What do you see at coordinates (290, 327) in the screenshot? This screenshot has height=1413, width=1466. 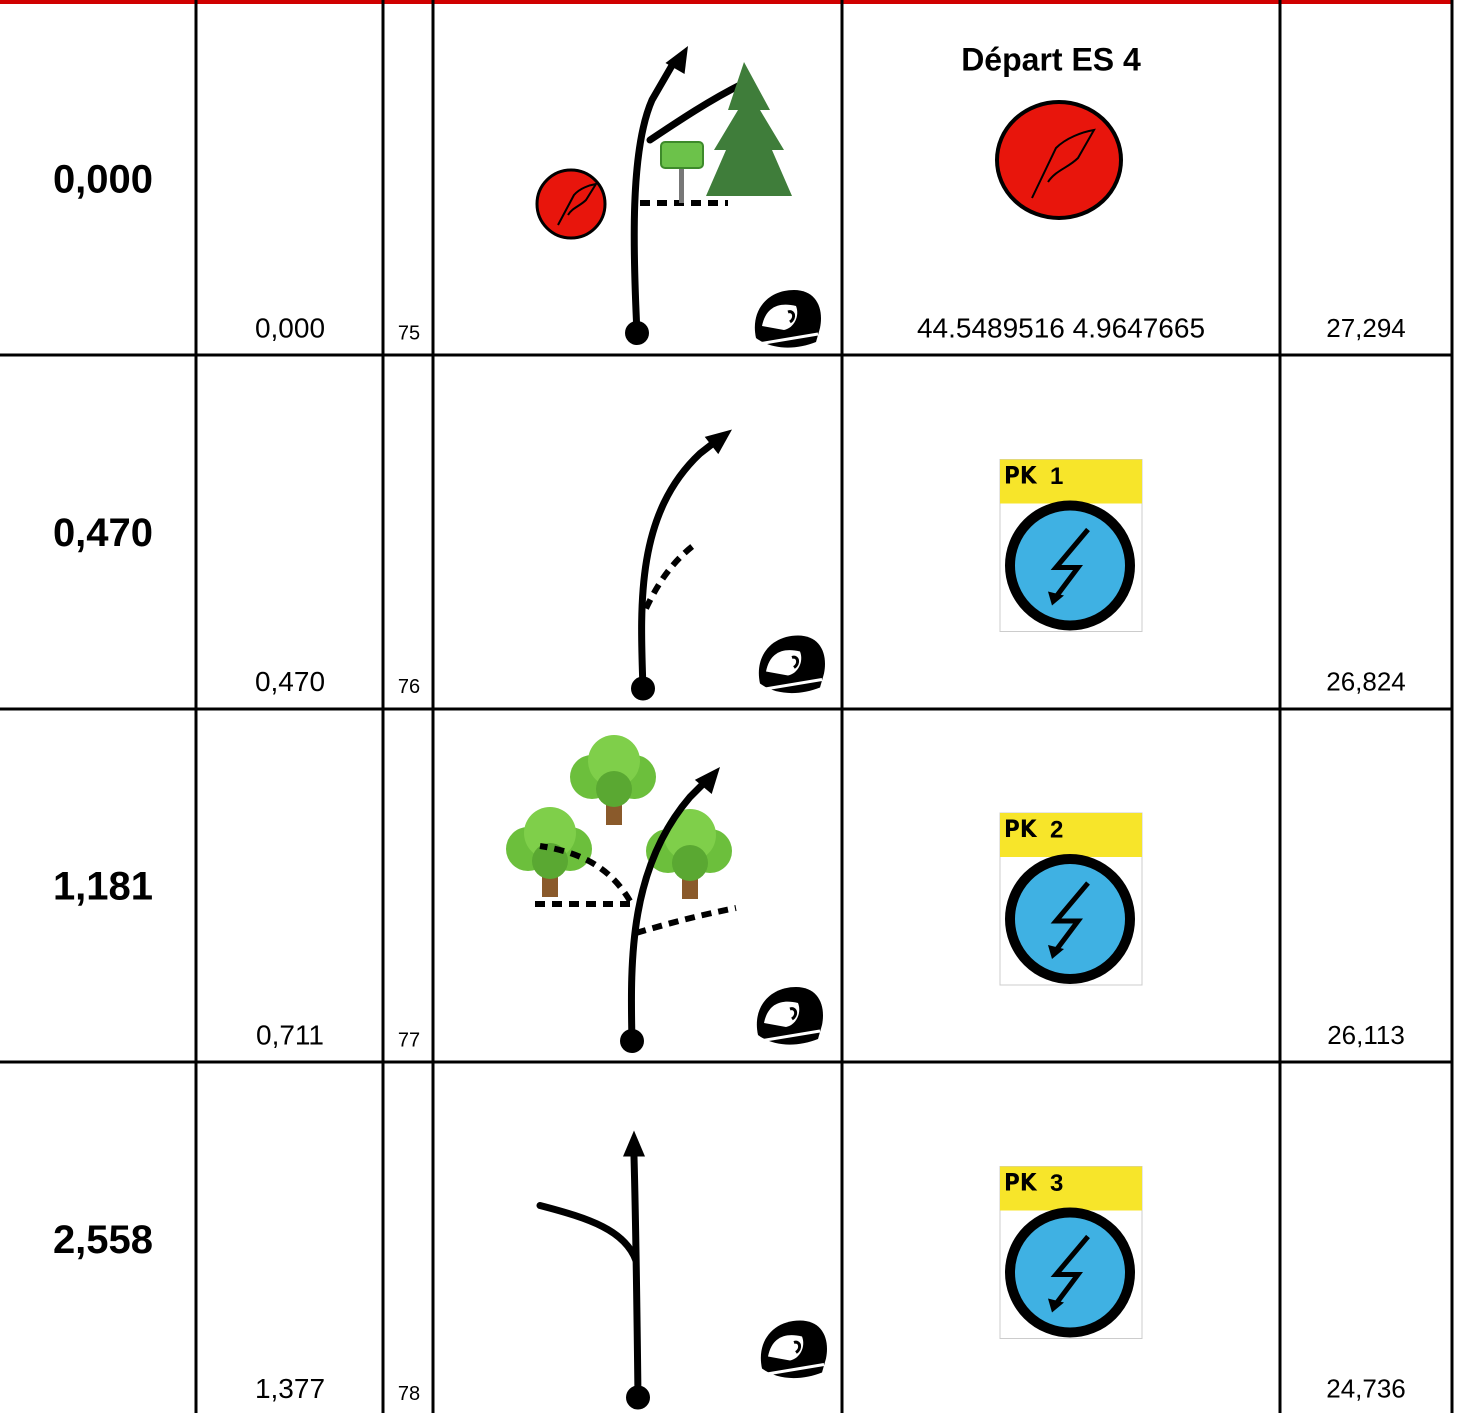 I see `partial-distance: 0,000` at bounding box center [290, 327].